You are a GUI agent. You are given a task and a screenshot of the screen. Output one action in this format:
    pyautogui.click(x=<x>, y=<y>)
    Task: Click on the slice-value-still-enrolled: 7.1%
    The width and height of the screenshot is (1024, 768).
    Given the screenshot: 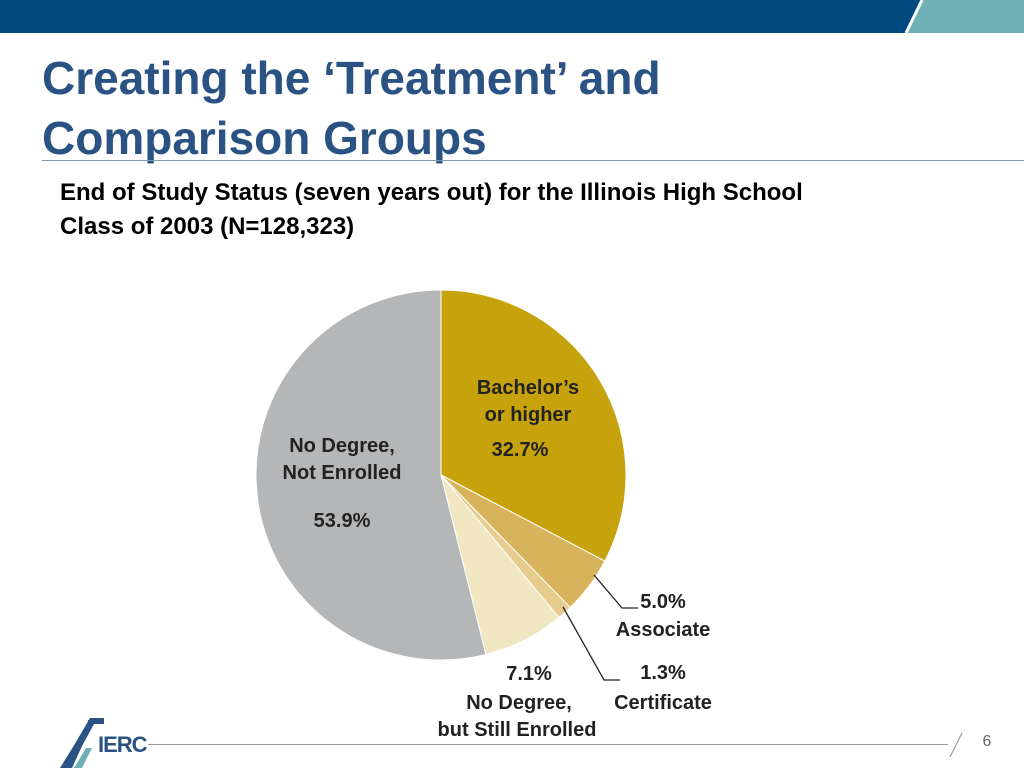 What is the action you would take?
    pyautogui.click(x=529, y=674)
    